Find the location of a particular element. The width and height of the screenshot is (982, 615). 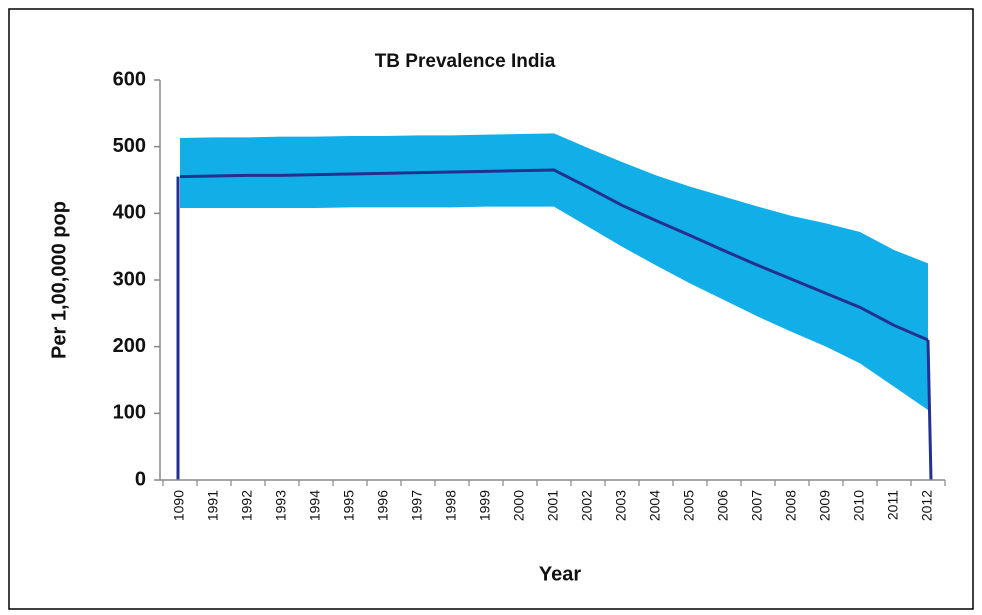

x-tick-label: 1995 is located at coordinates (349, 505).